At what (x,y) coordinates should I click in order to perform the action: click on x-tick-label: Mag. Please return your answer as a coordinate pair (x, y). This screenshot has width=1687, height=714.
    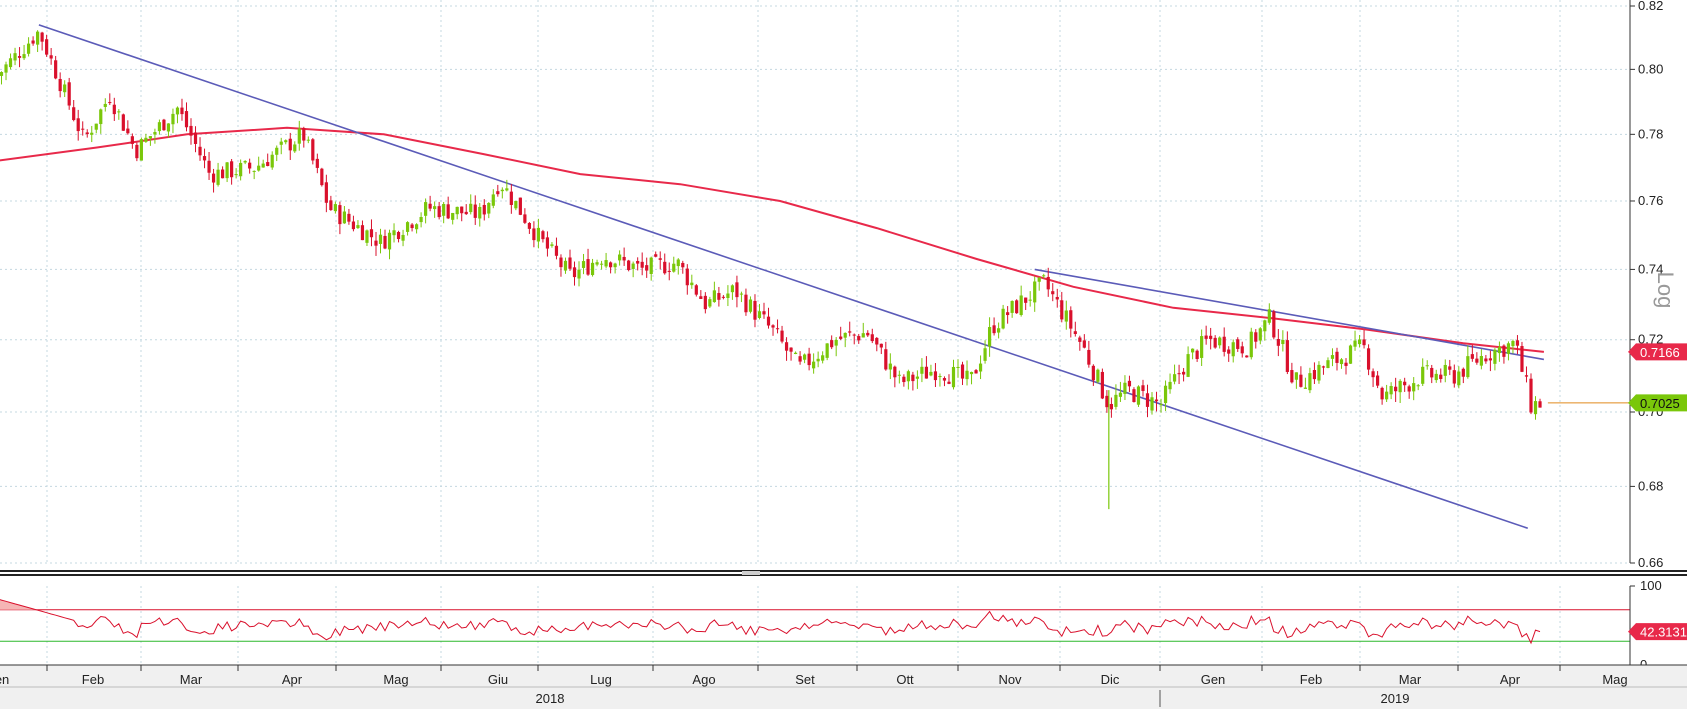
    Looking at the image, I should click on (395, 679).